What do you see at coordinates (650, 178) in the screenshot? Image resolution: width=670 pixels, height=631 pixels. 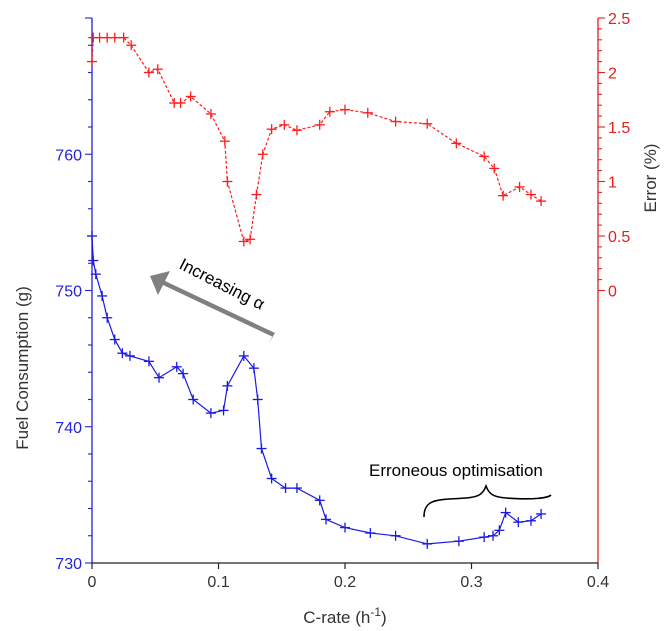 I see `y-axis-right-label: Error (%)` at bounding box center [650, 178].